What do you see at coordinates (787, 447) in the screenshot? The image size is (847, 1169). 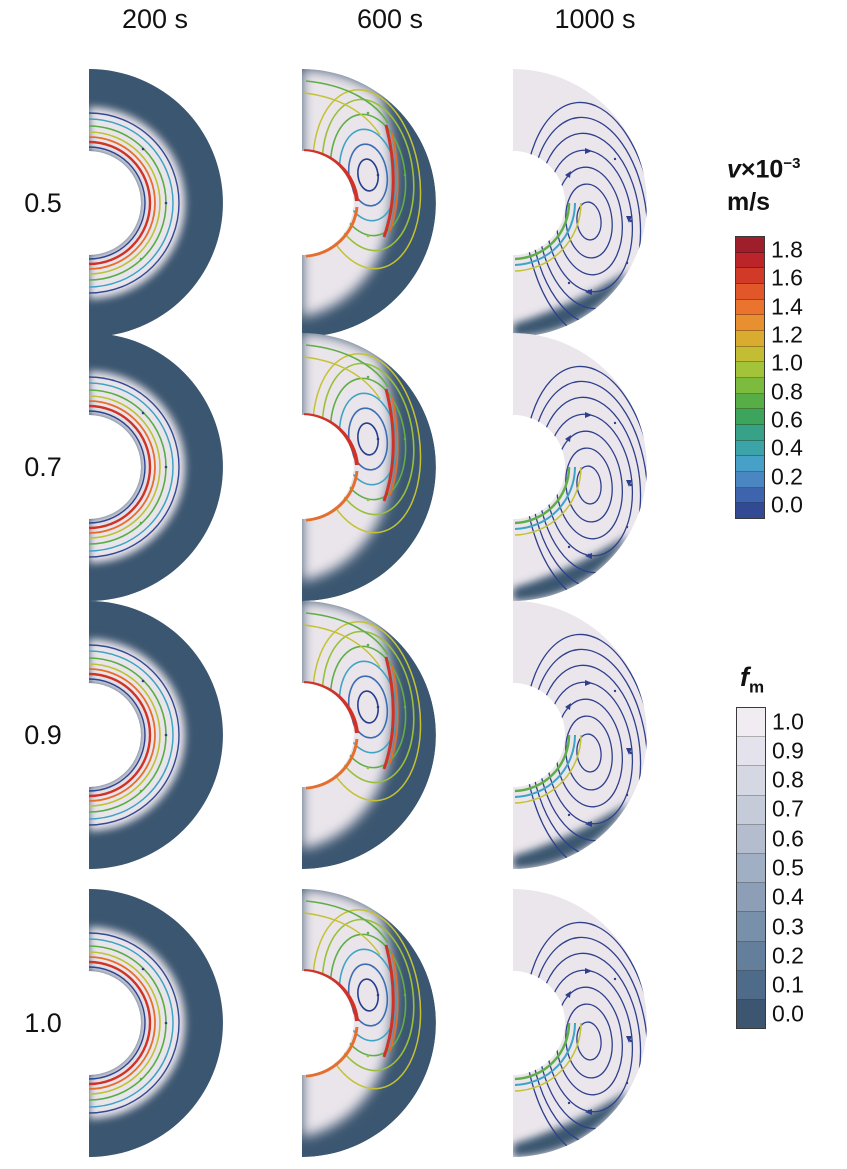 I see `v-colorbar-tick-label: 0.4` at bounding box center [787, 447].